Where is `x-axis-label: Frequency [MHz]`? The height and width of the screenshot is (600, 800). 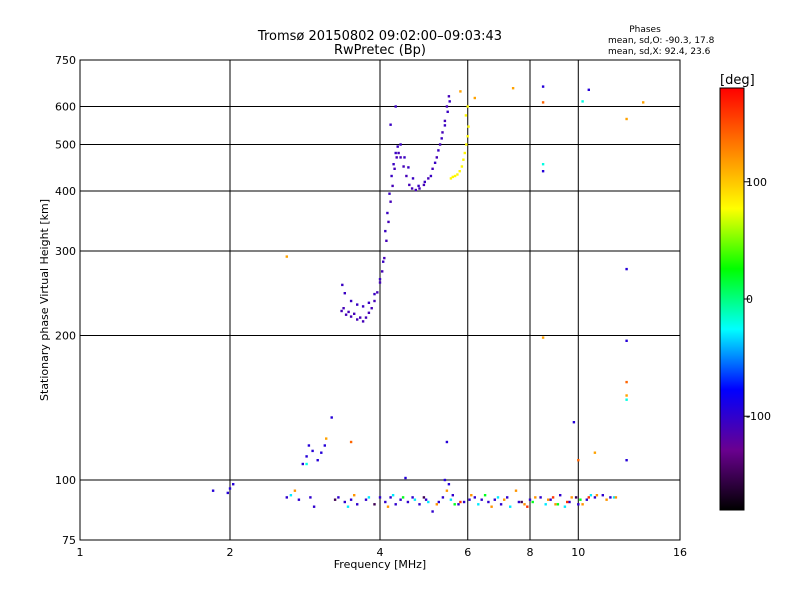
x-axis-label: Frequency [MHz] is located at coordinates (380, 564).